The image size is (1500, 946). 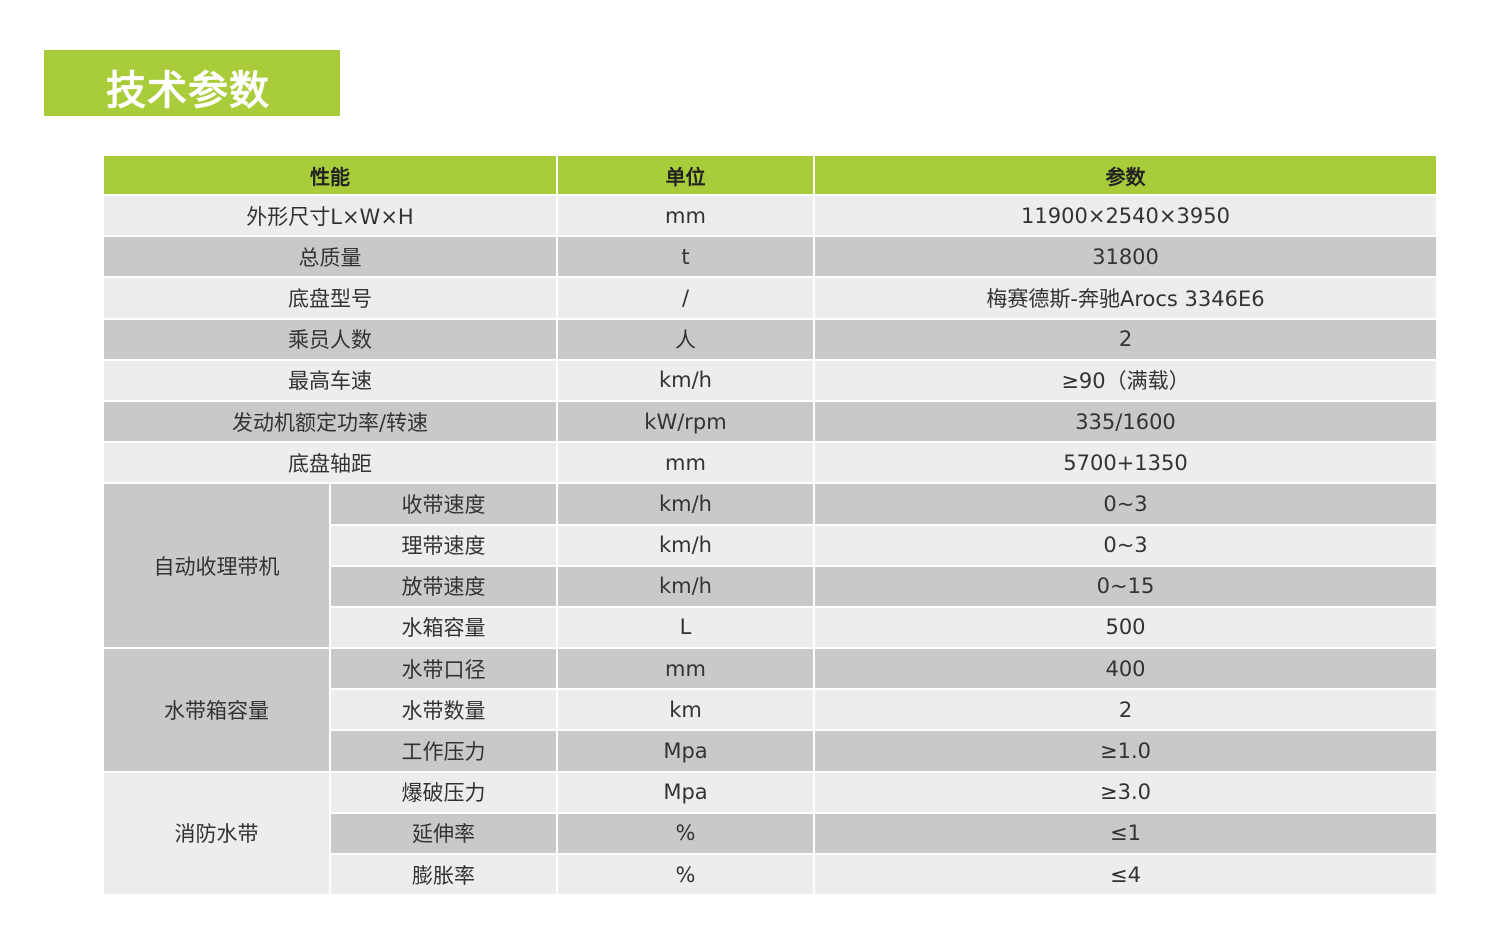 I want to click on table-row: 消防水带 爆破压力 Mpa ≥3.0, so click(x=770, y=833).